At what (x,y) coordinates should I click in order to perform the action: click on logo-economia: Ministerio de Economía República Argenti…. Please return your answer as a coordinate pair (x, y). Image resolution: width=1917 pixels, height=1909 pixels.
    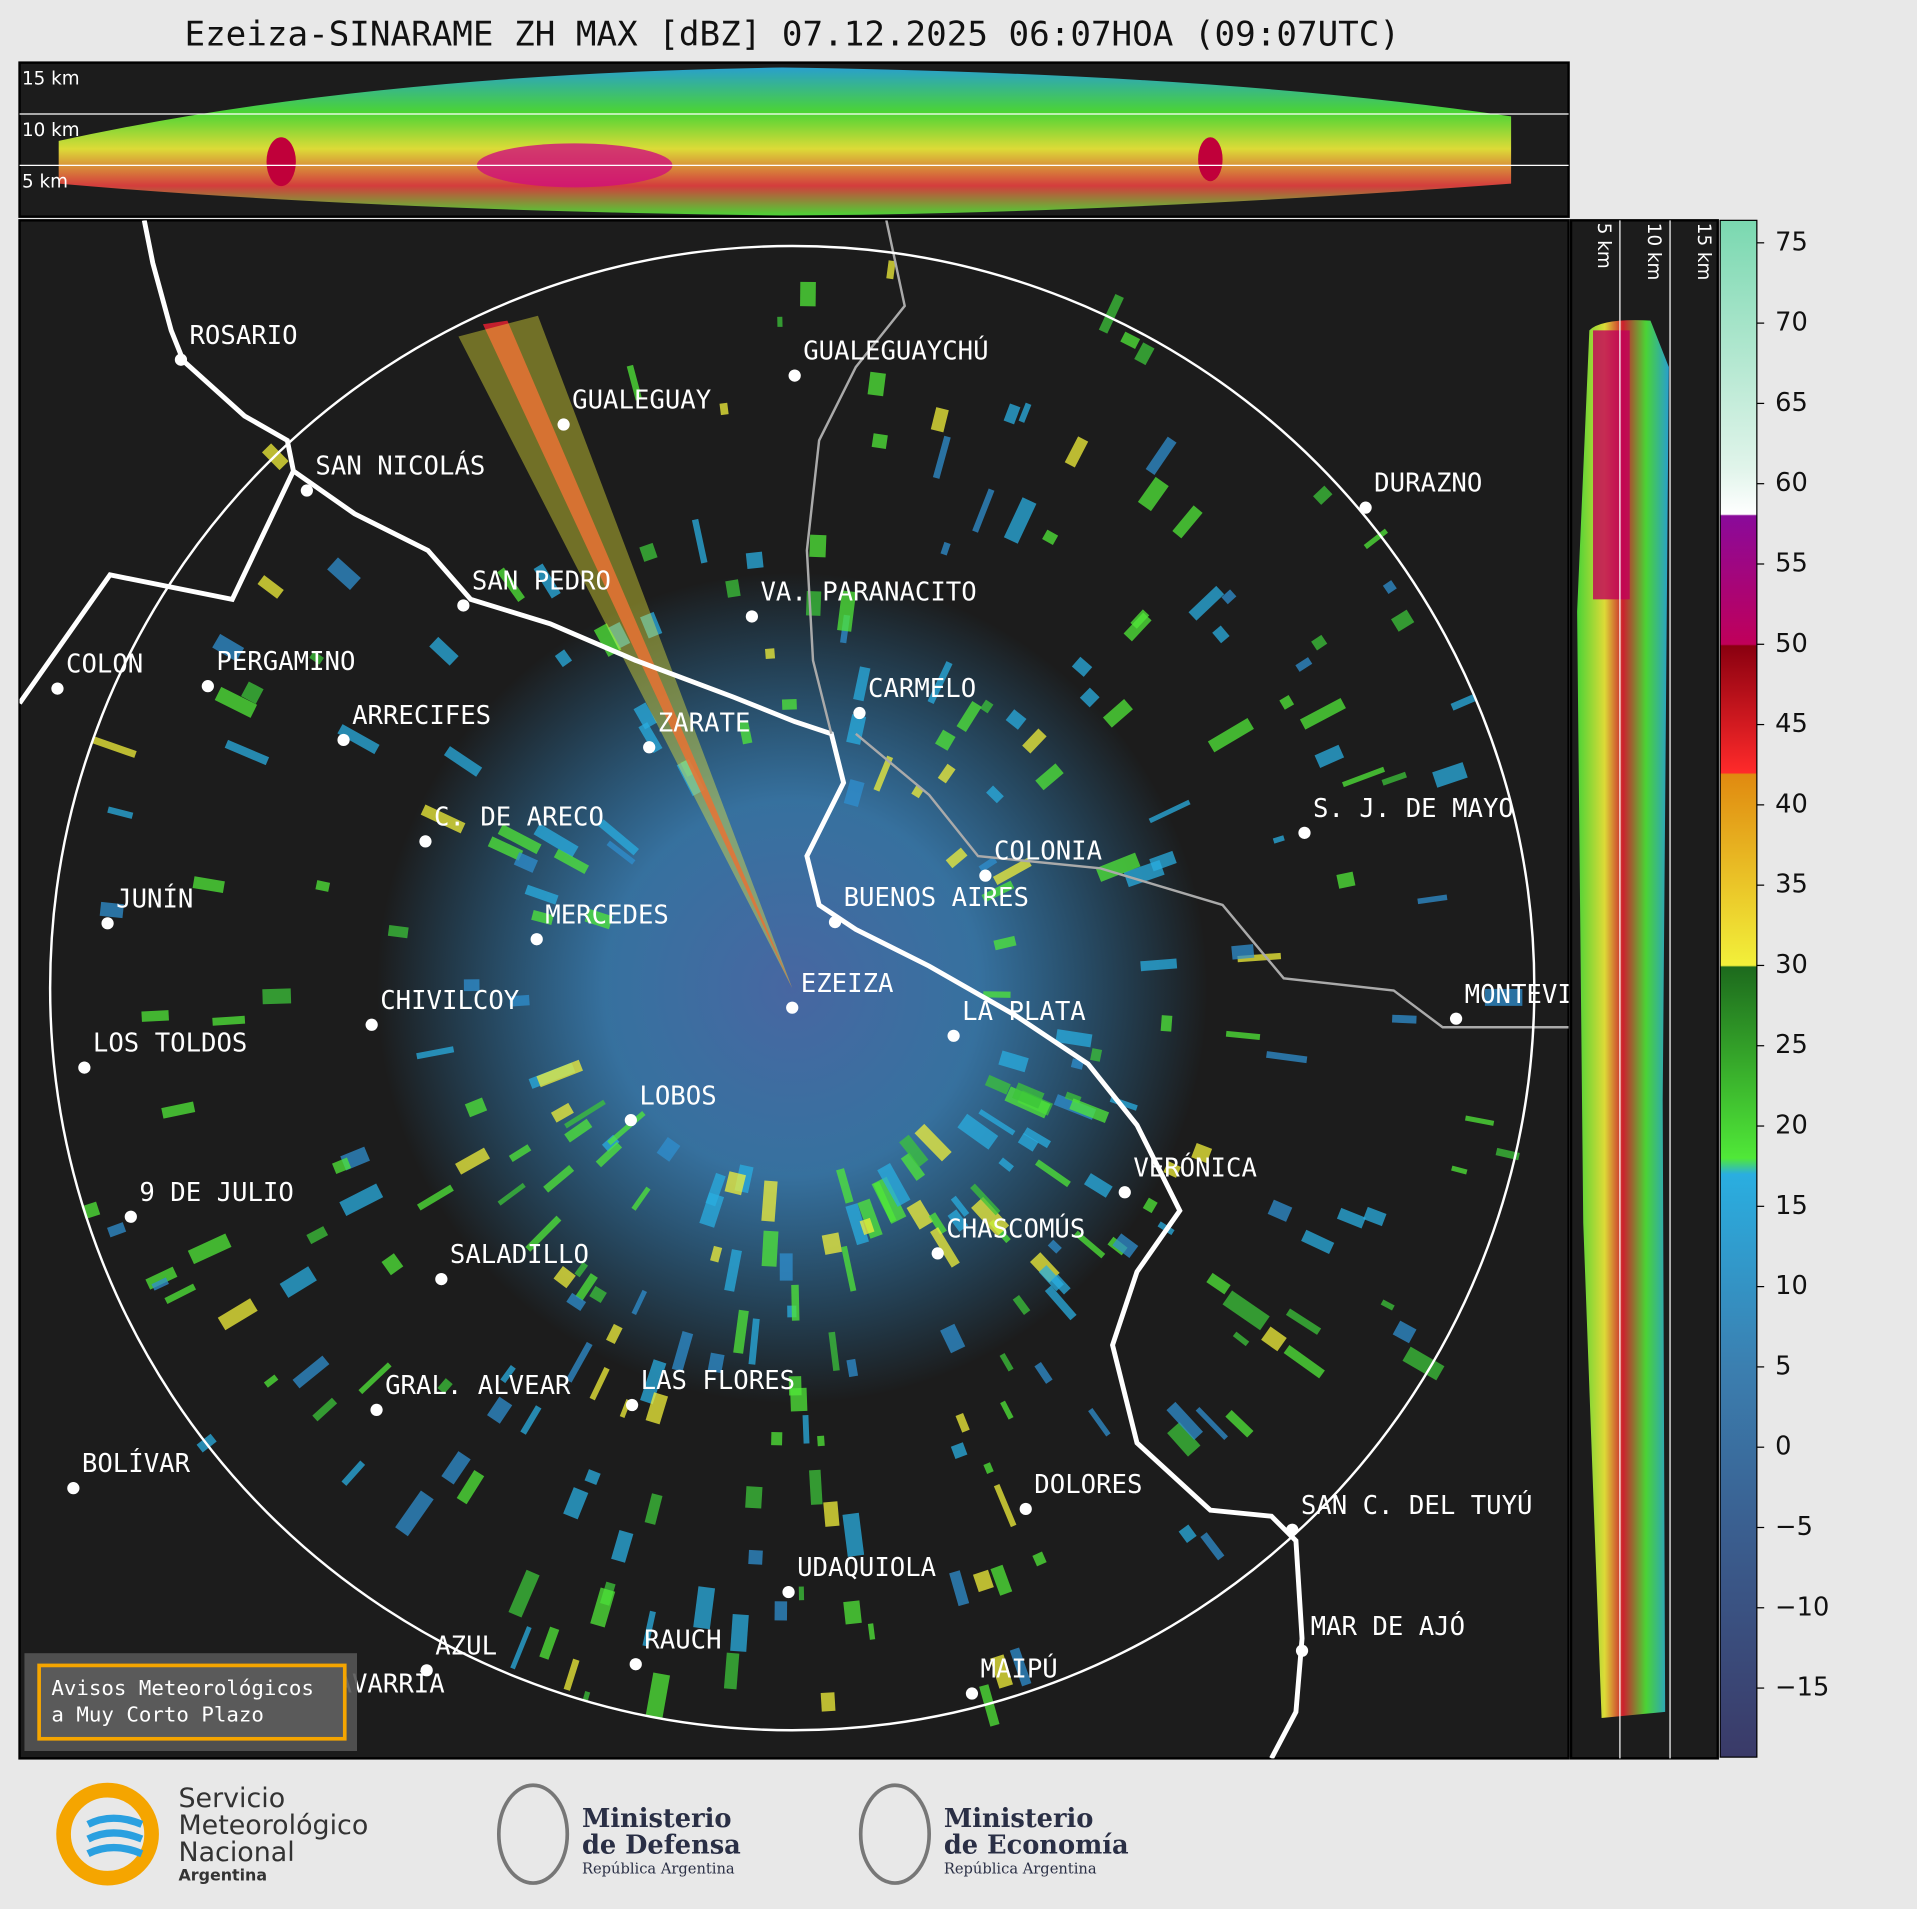
    Looking at the image, I should click on (993, 1834).